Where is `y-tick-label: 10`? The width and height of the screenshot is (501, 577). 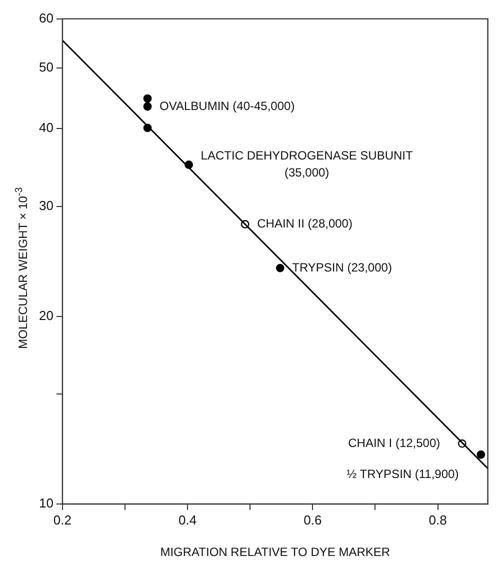 y-tick-label: 10 is located at coordinates (46, 503).